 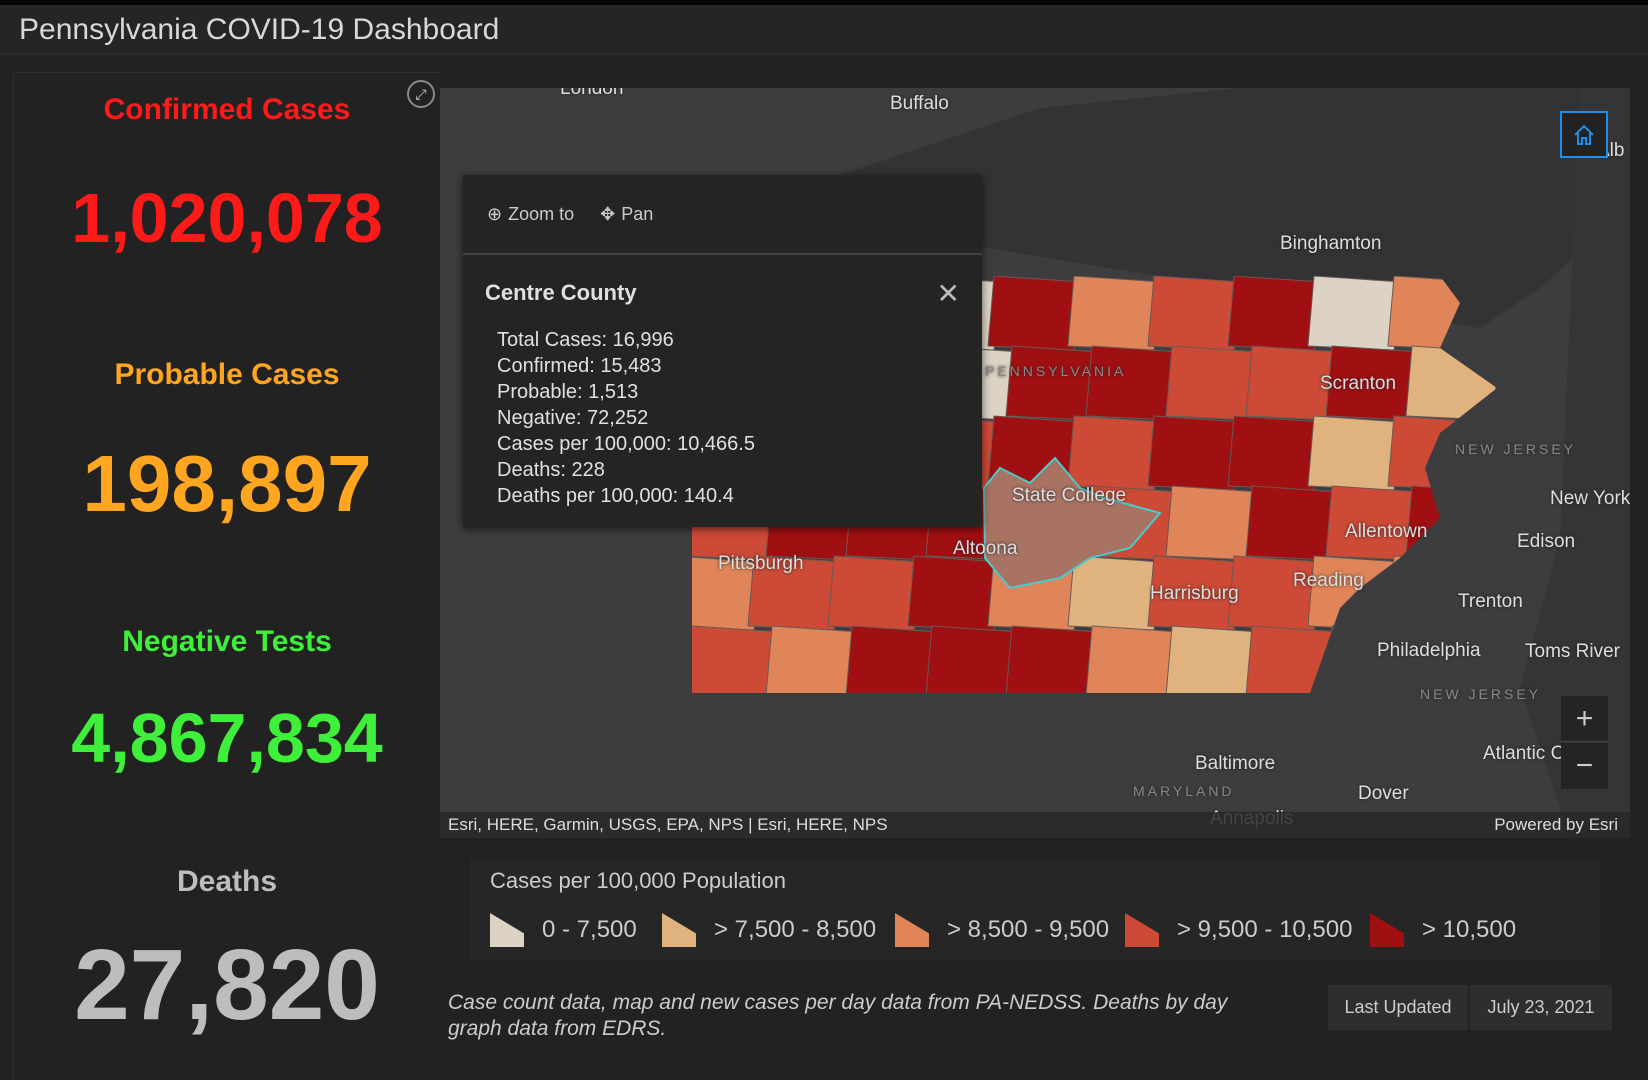 I want to click on popup-field: Deaths per 100,000: 140.4, so click(x=615, y=496).